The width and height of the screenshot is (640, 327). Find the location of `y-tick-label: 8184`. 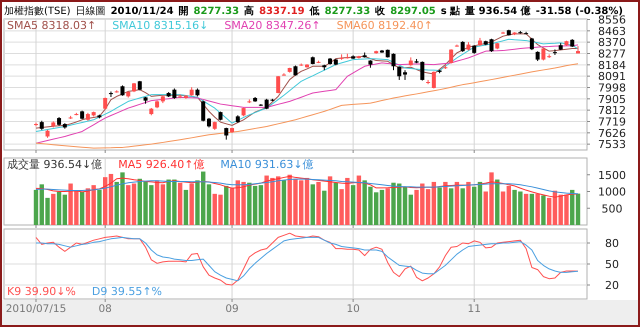

y-tick-label: 8184 is located at coordinates (612, 65).